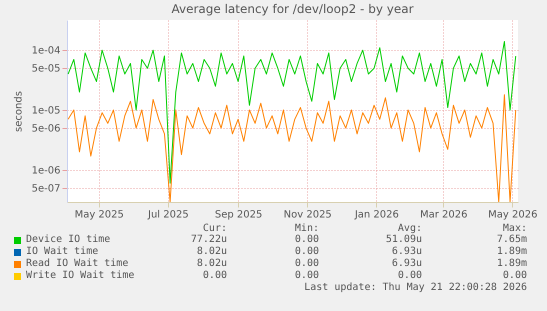 The width and height of the screenshot is (547, 311). Describe the element at coordinates (99, 215) in the screenshot. I see `x-tick-label: May 2025` at that location.